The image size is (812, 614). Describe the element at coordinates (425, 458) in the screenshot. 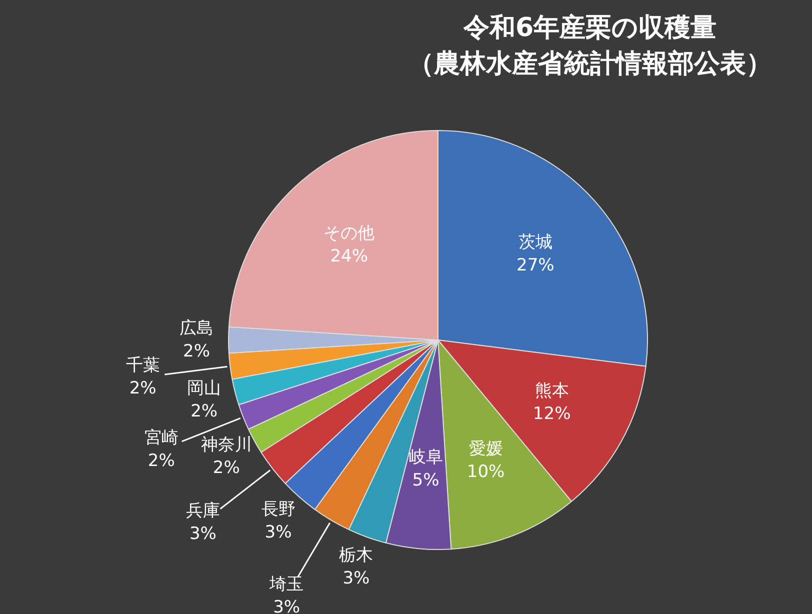

I see `slice-label: 岐阜` at that location.